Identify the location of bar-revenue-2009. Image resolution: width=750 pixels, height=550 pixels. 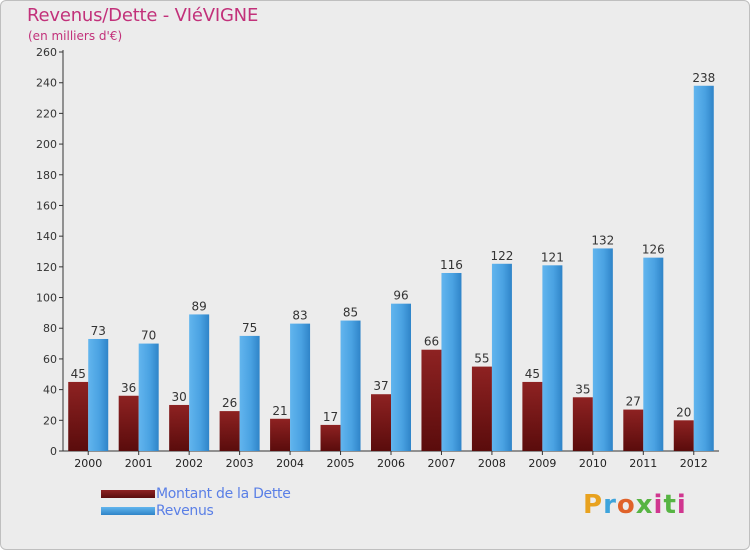
(552, 358).